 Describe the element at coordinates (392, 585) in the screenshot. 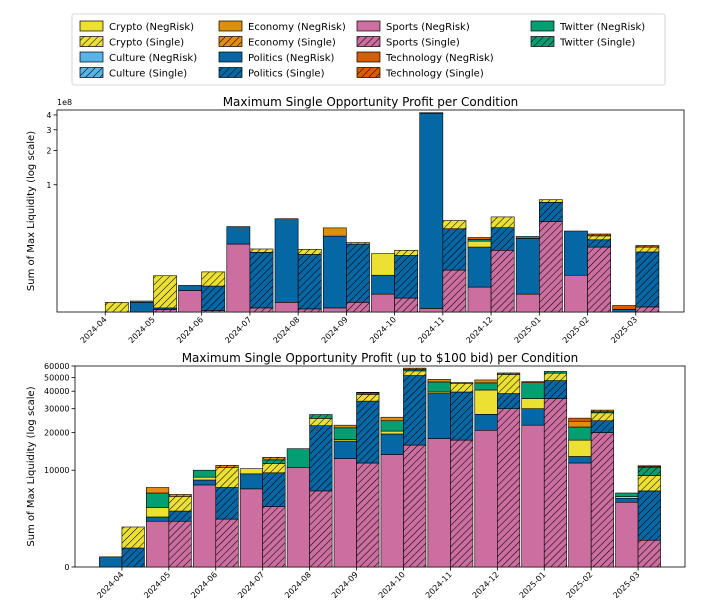

I see `x-tick-label-2024-10: 2024-10` at that location.